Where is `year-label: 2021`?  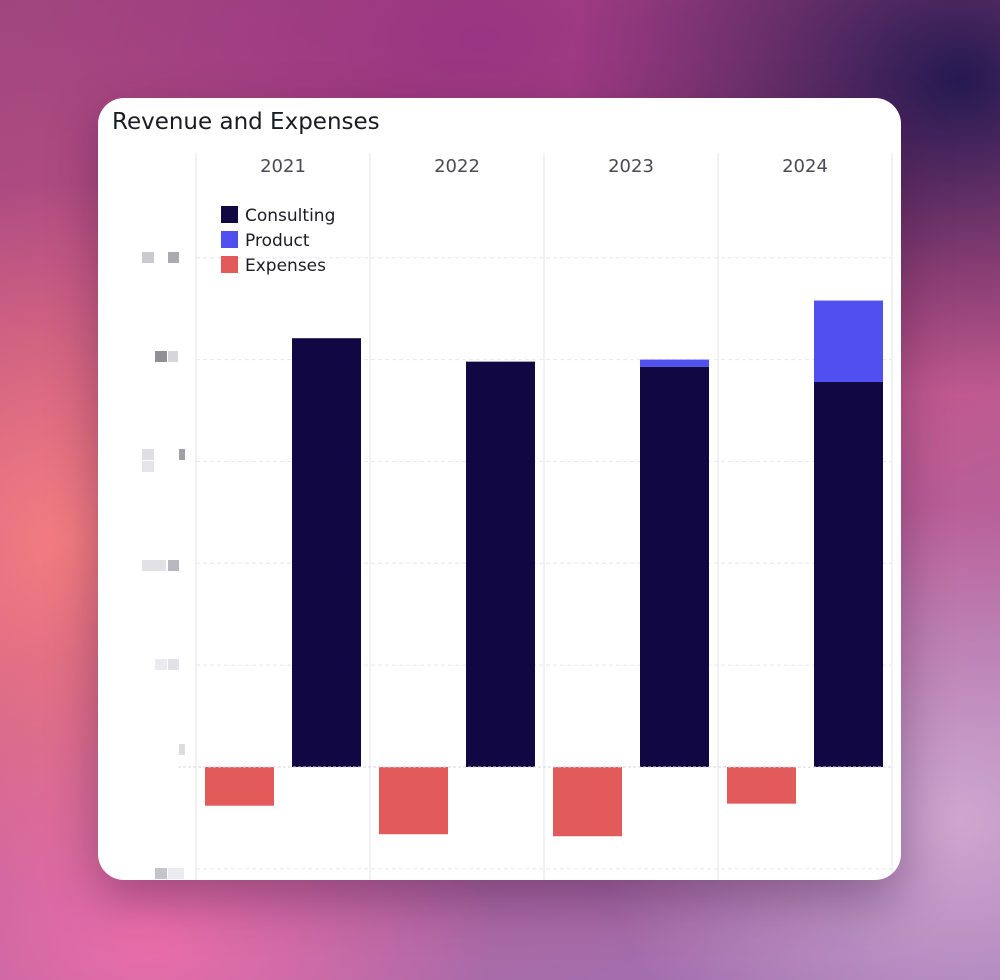 year-label: 2021 is located at coordinates (283, 166).